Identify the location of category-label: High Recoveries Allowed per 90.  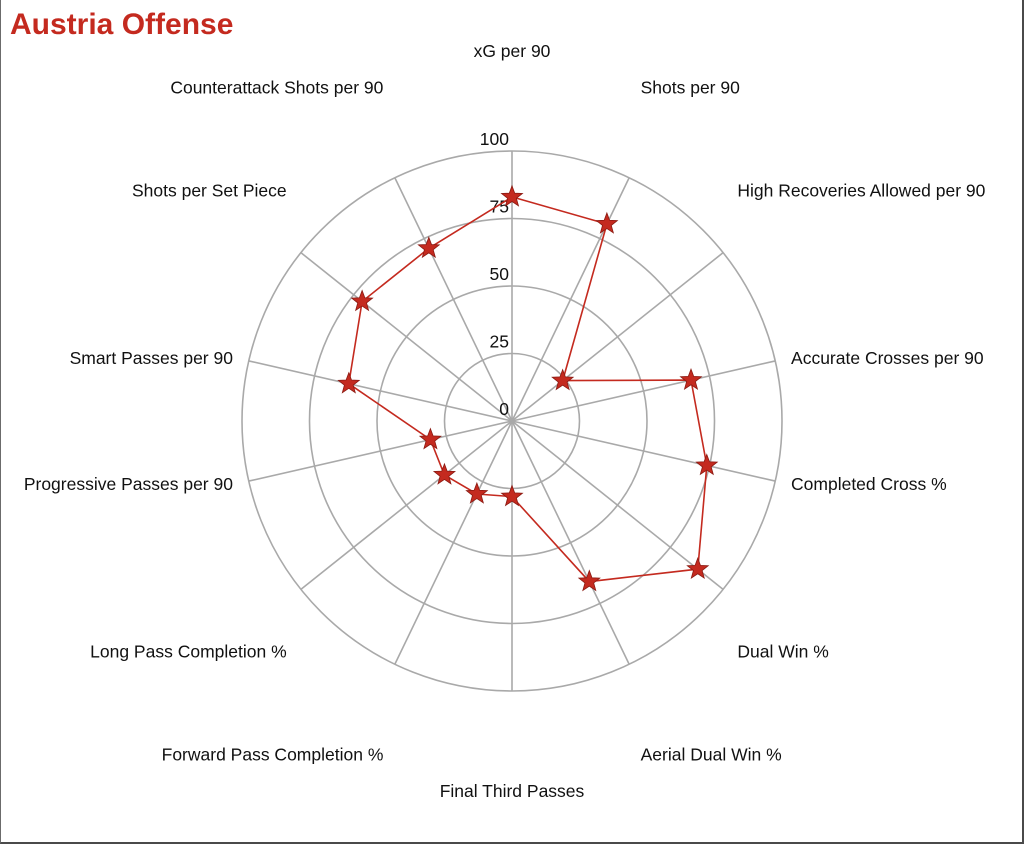
(861, 190).